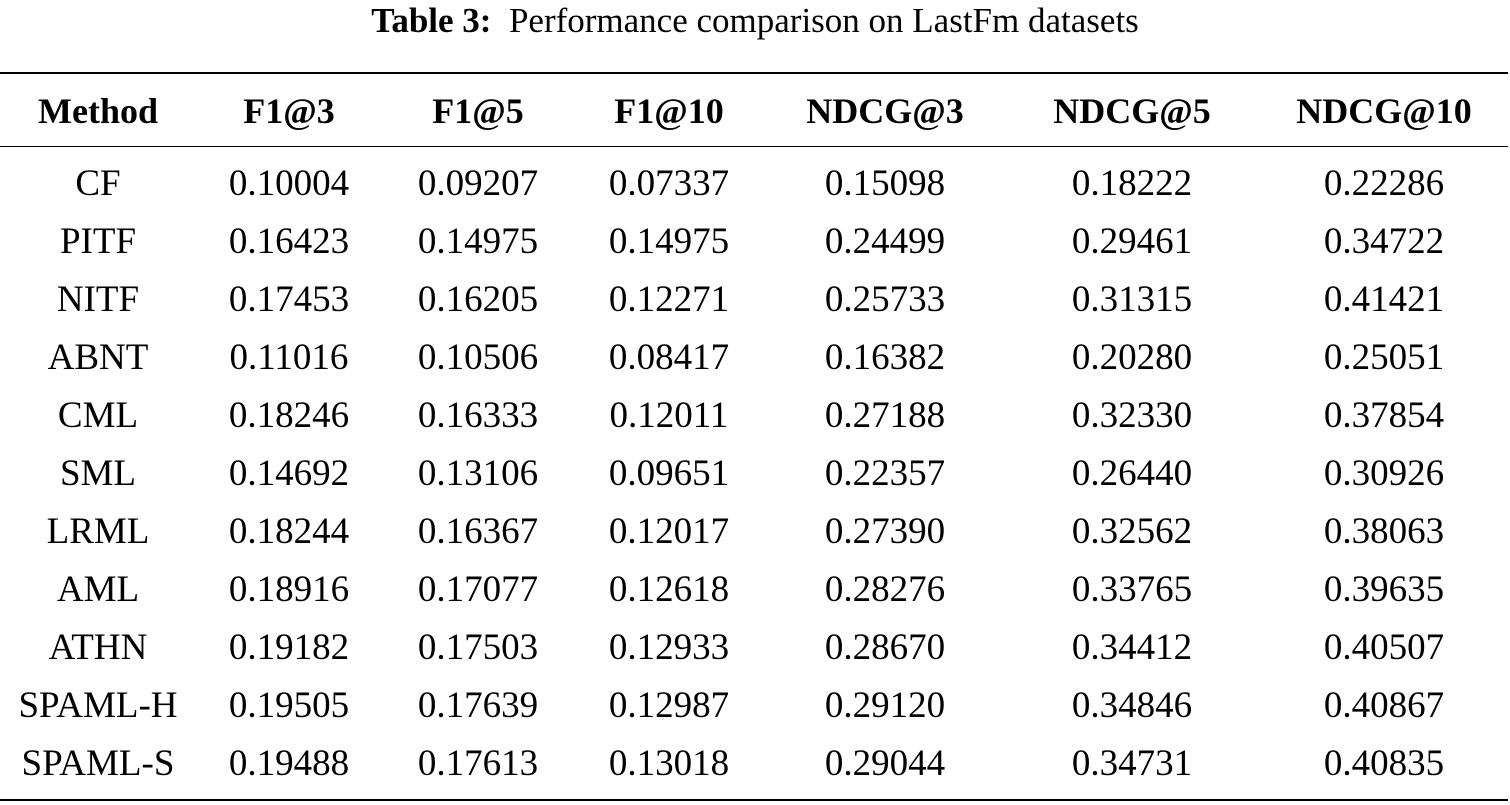 The image size is (1510, 805). What do you see at coordinates (669, 647) in the screenshot?
I see `f1-at-10-cell: 0.12933` at bounding box center [669, 647].